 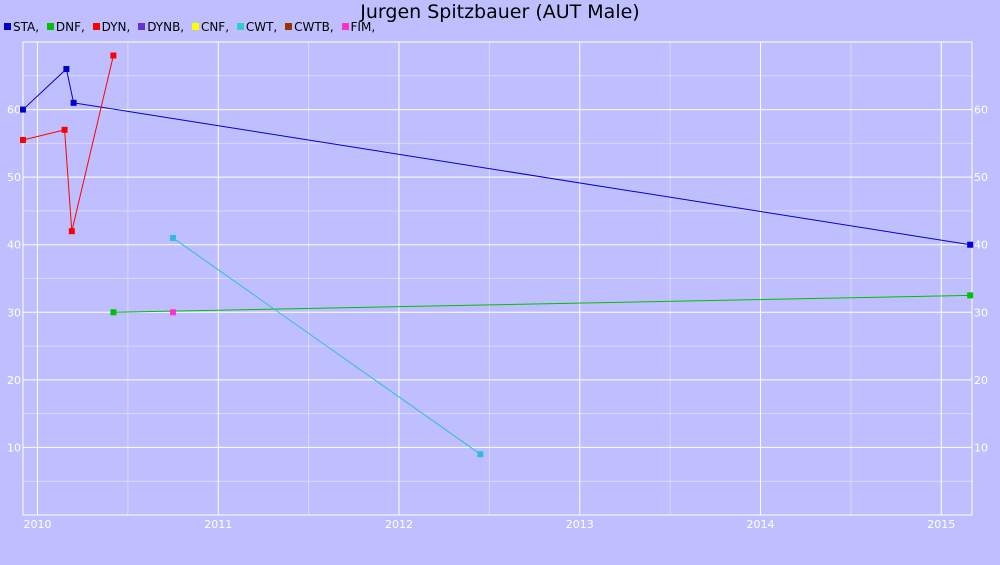 I want to click on chart-title: Jurgen Spitzbauer (AUT Male), so click(x=500, y=12).